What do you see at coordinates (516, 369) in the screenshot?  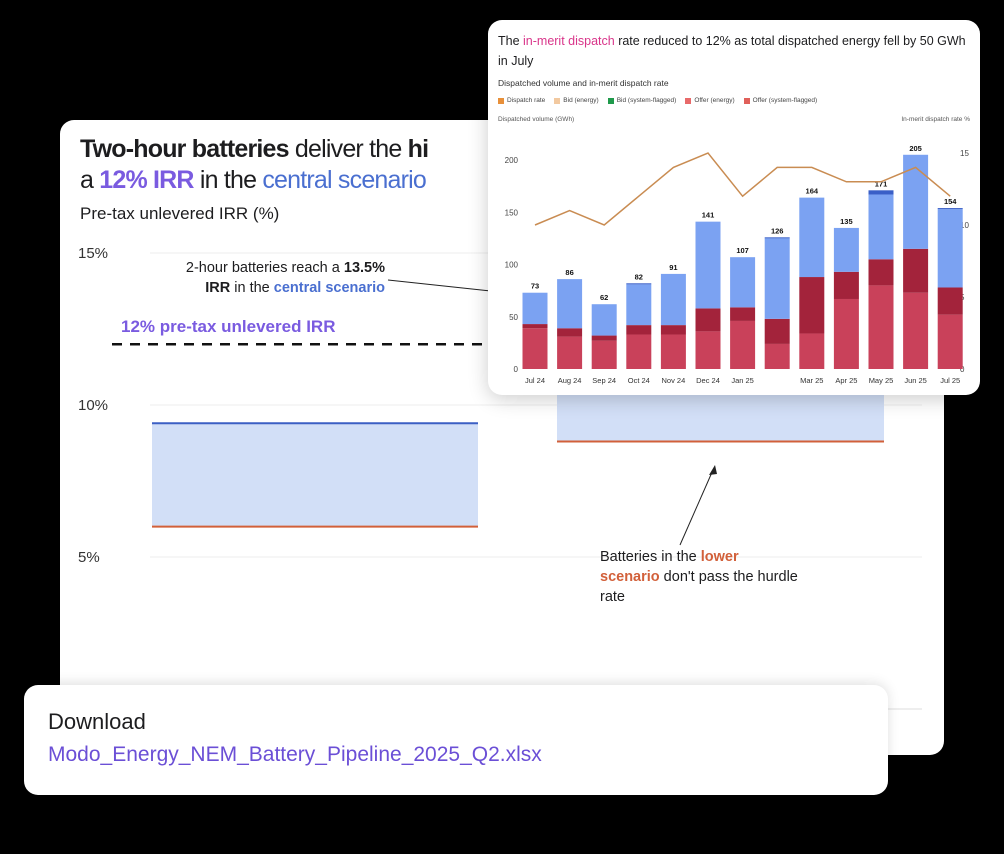 I see `left-tick-label: 0` at bounding box center [516, 369].